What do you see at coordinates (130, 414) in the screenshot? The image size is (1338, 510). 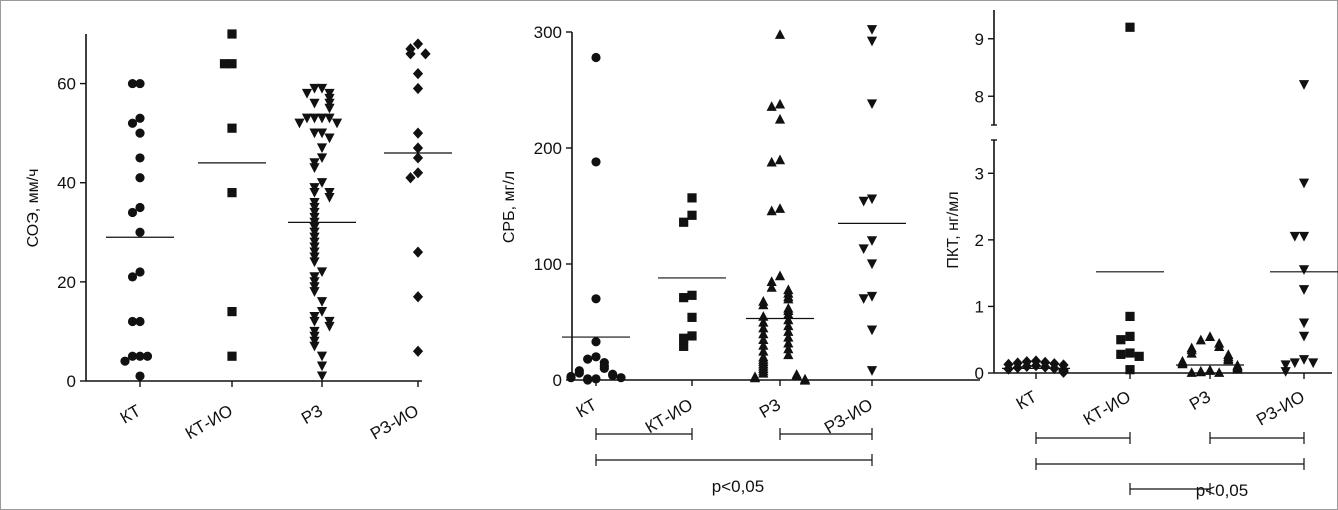 I see `x-category-label: КТ` at bounding box center [130, 414].